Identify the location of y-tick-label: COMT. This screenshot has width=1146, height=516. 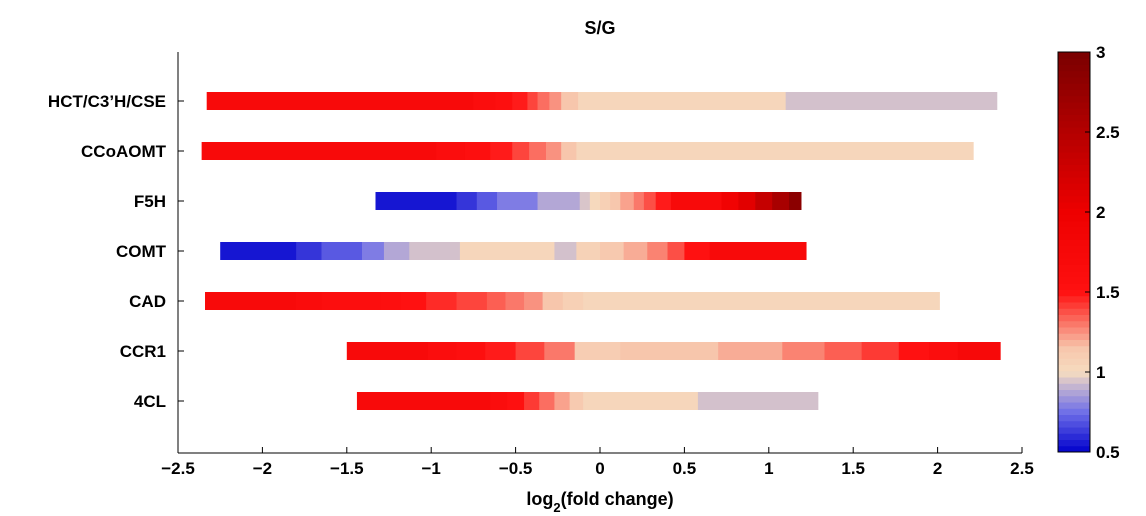
(141, 251).